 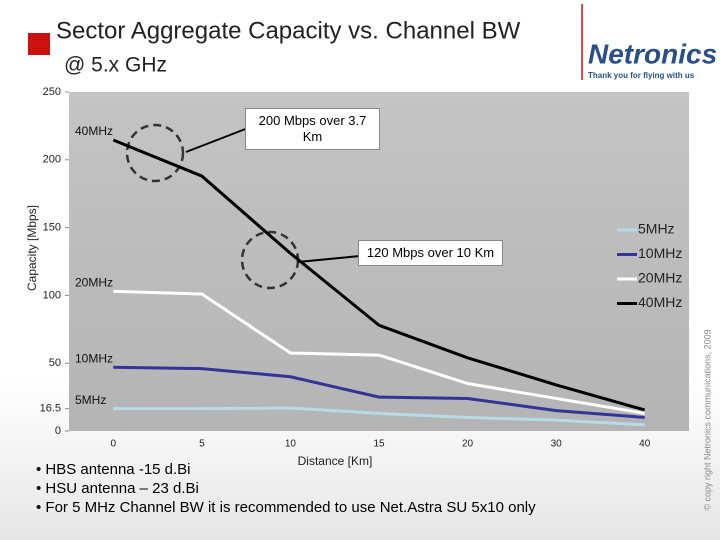 I want to click on y-axis-label: Capacity [Mbps], so click(x=32, y=248).